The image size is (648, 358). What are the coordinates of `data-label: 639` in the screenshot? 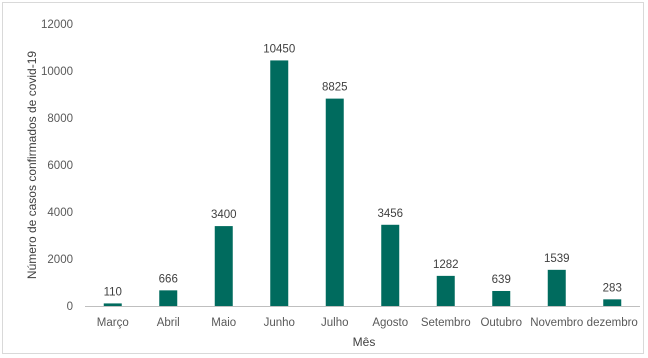 It's located at (501, 280).